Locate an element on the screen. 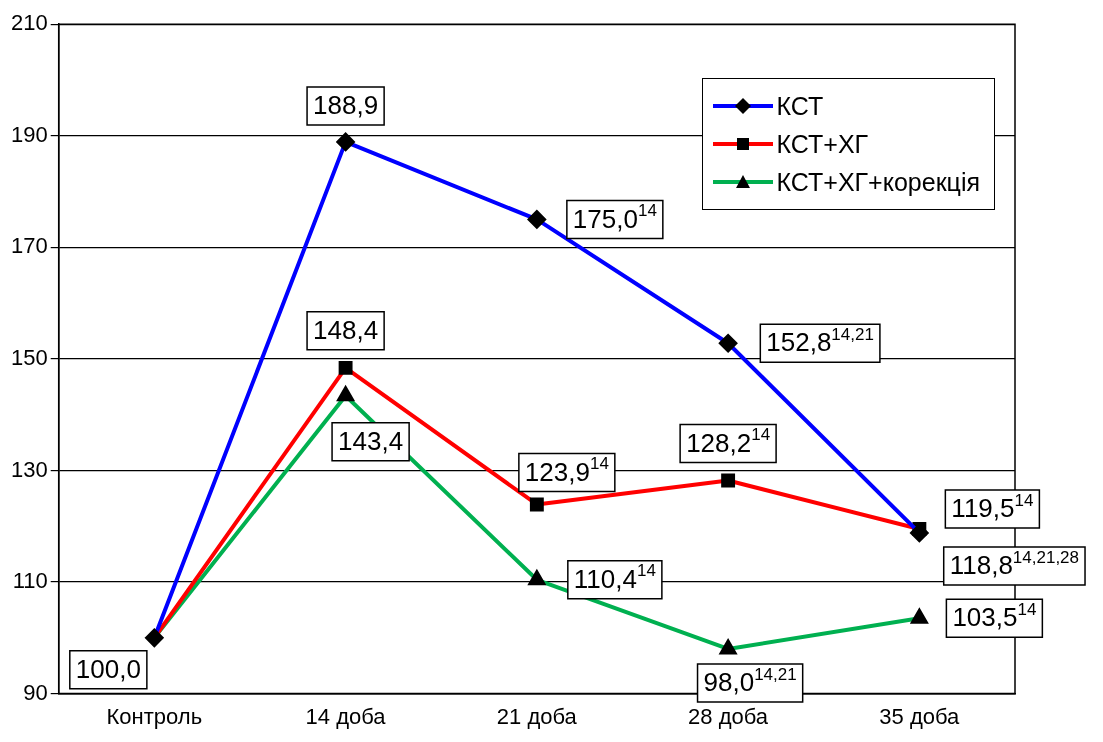 The height and width of the screenshot is (742, 1103). data-label: 143,4 is located at coordinates (371, 440).